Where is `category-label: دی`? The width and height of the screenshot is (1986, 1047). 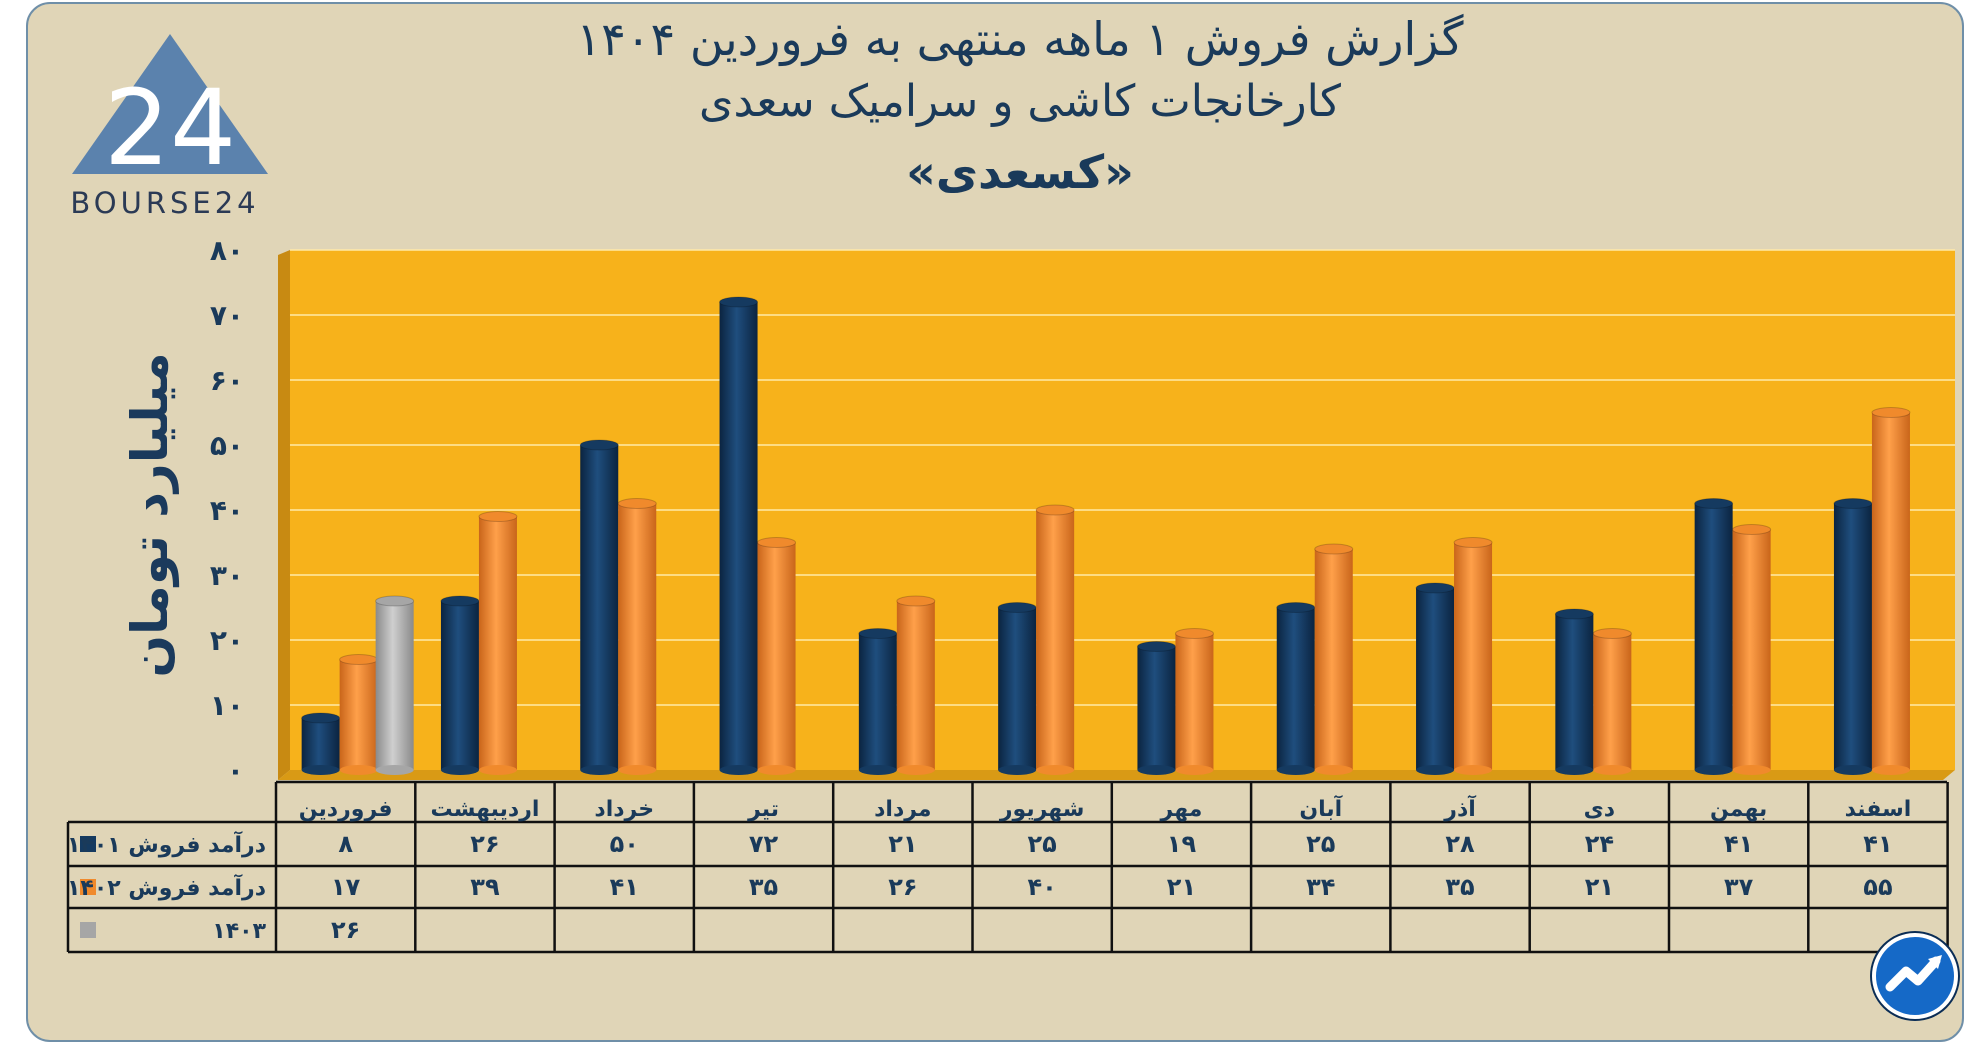
category-label: دی is located at coordinates (1599, 809).